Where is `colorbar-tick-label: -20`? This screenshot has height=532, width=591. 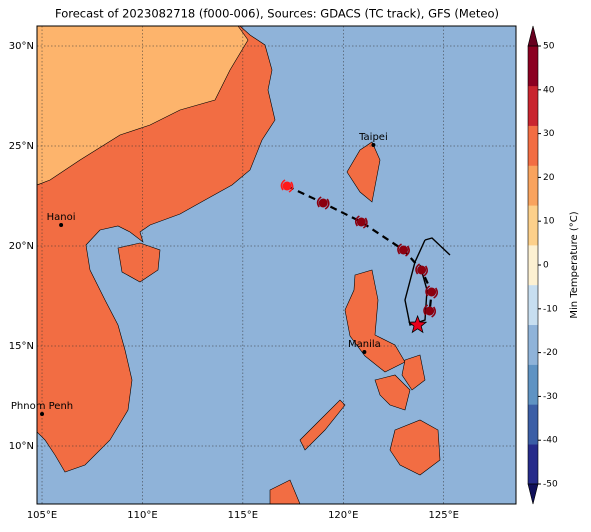 colorbar-tick-label: -20 is located at coordinates (550, 353).